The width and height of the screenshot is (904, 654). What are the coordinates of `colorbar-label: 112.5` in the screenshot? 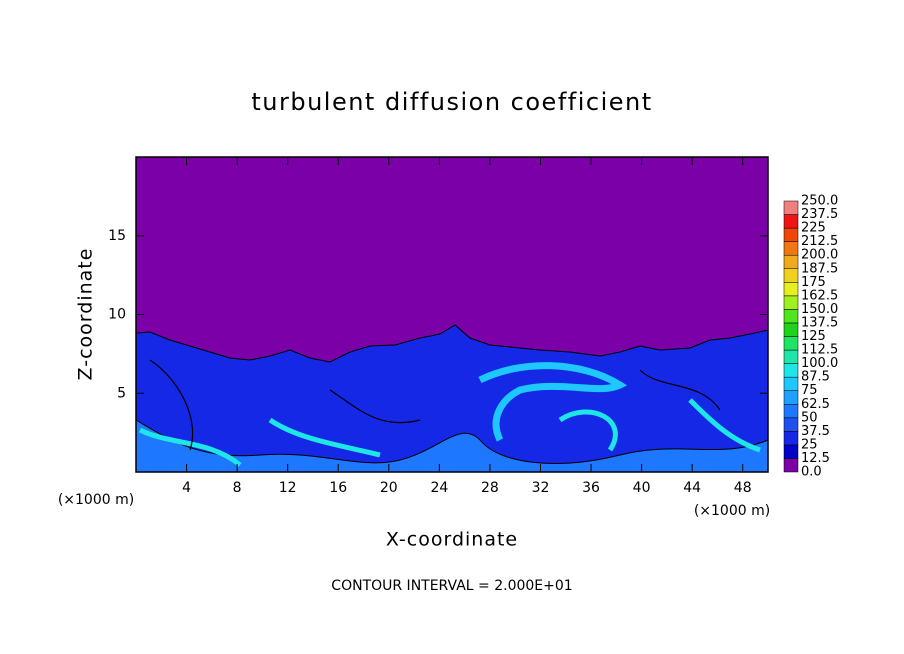 It's located at (819, 350).